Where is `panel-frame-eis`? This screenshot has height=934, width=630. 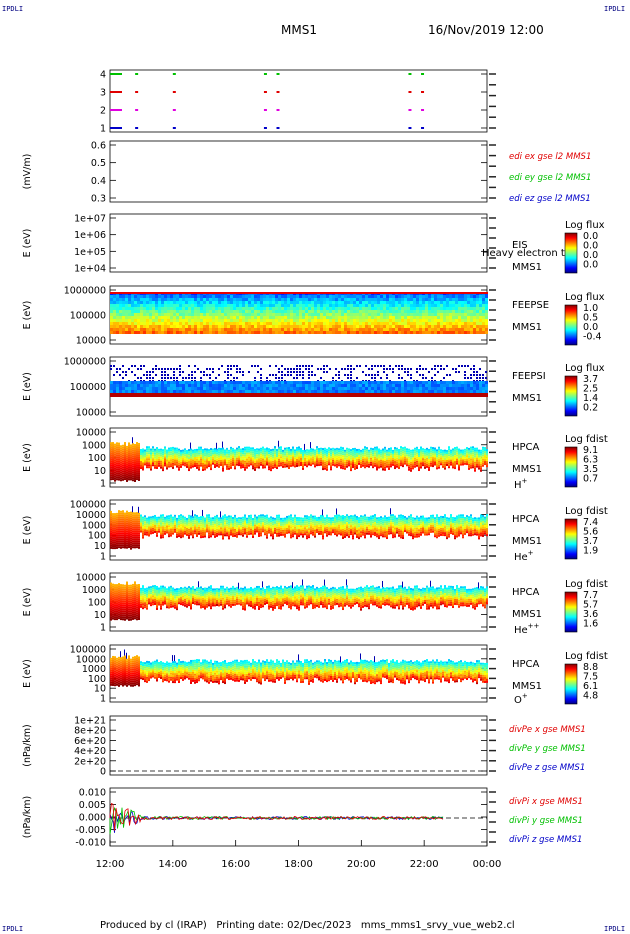
panel-frame-eis is located at coordinates (298, 243).